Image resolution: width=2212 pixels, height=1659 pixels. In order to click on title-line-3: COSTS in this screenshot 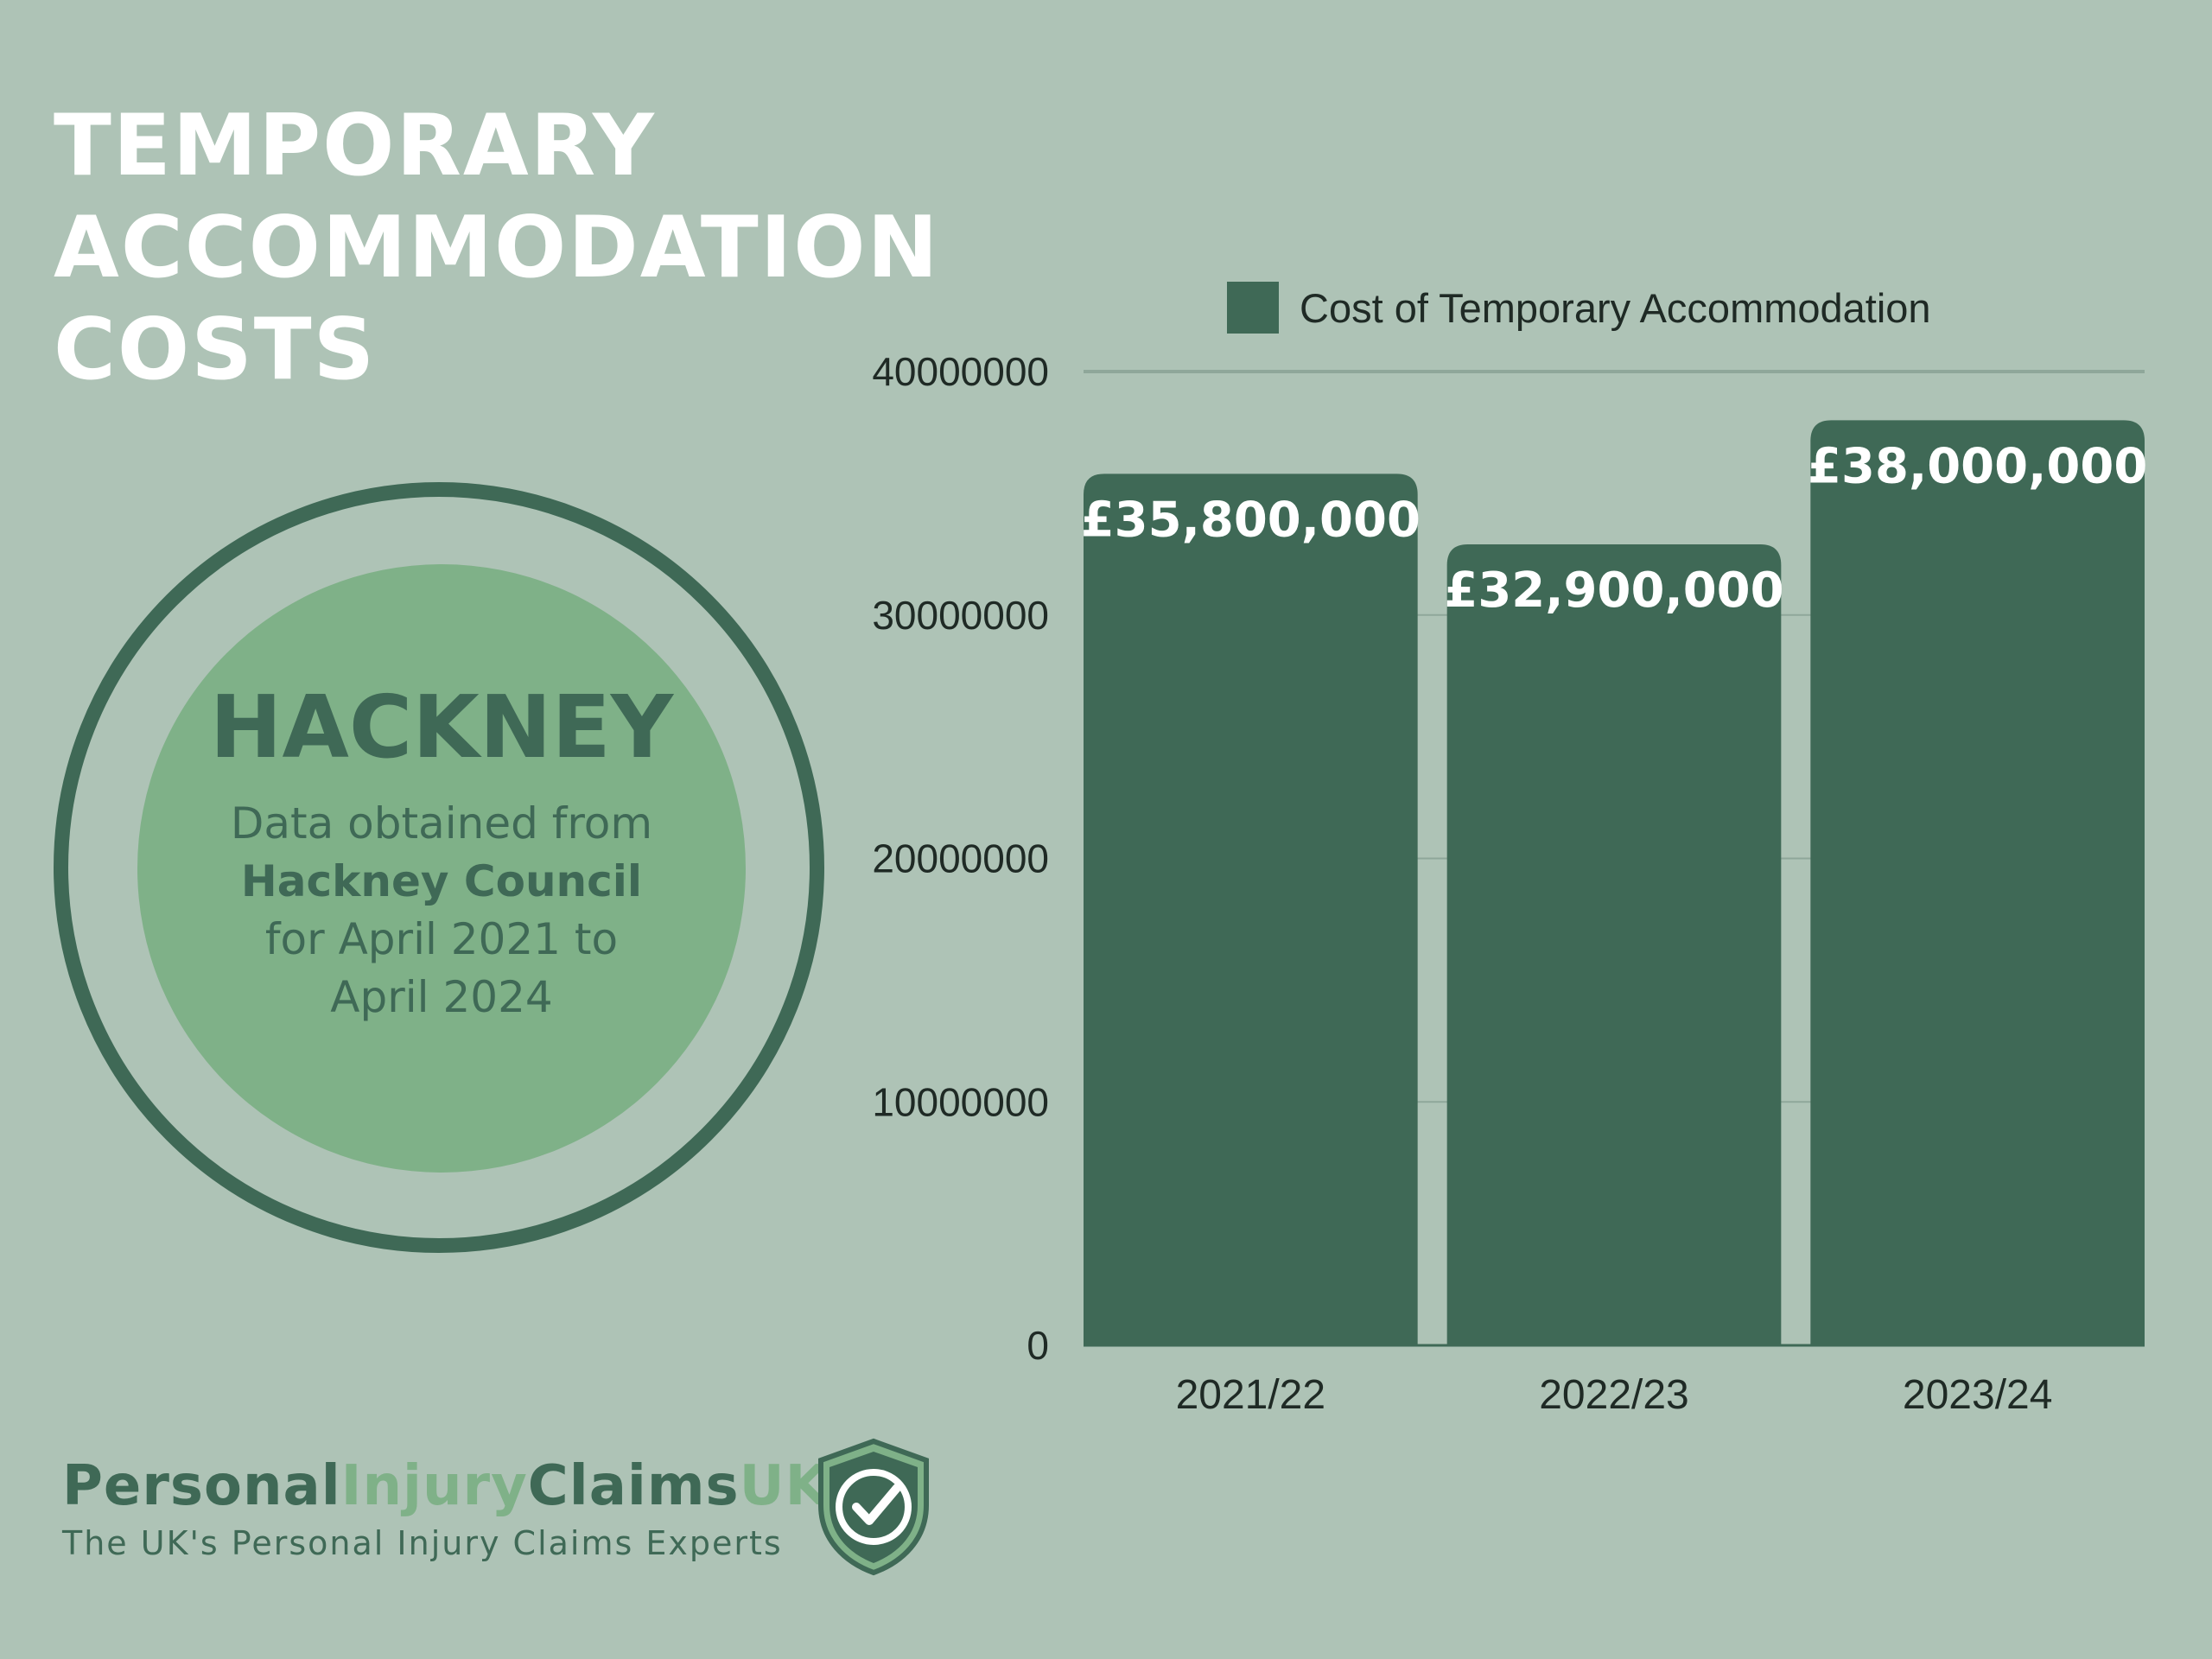, I will do `click(215, 350)`.